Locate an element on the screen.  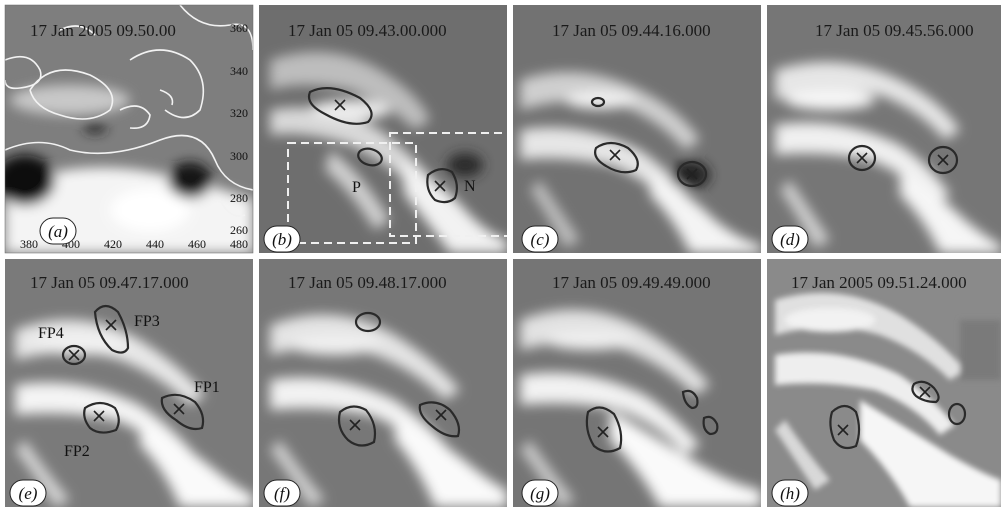
y-tick-label: 300 is located at coordinates (239, 156).